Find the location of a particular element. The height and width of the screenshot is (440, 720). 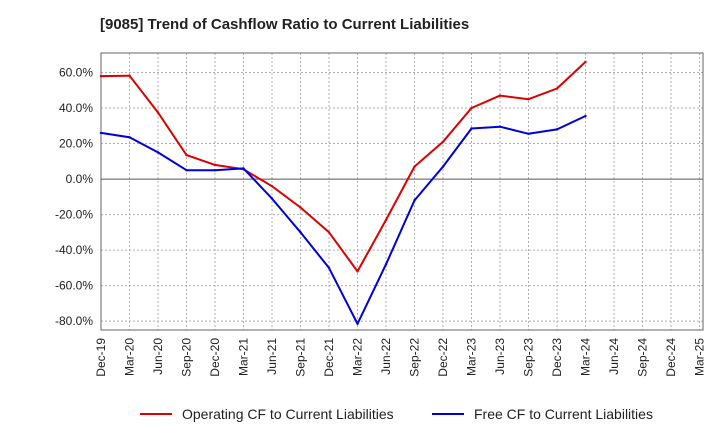

x-tick-label: Jun-21 is located at coordinates (272, 356).